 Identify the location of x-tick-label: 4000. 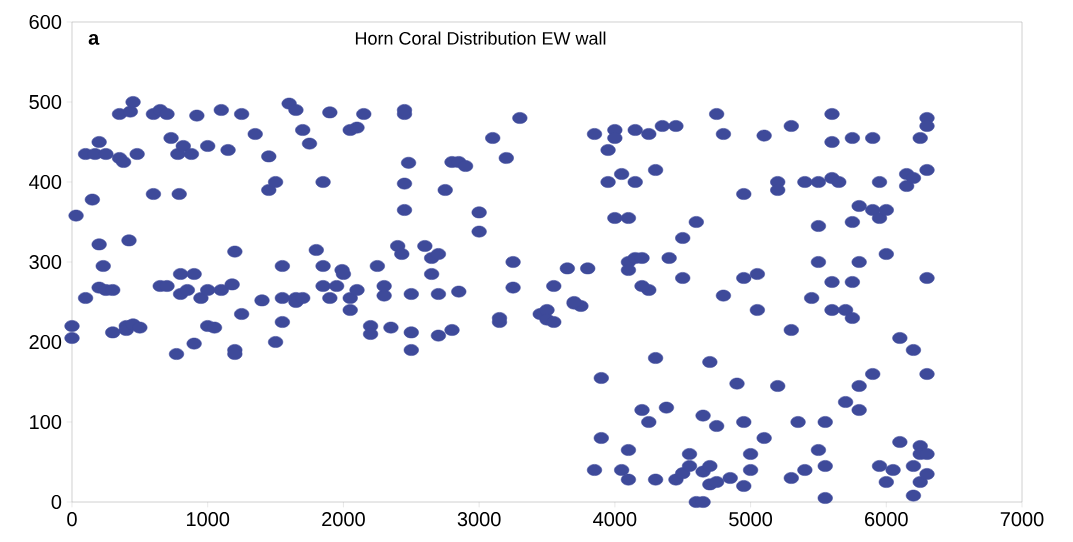
(615, 519).